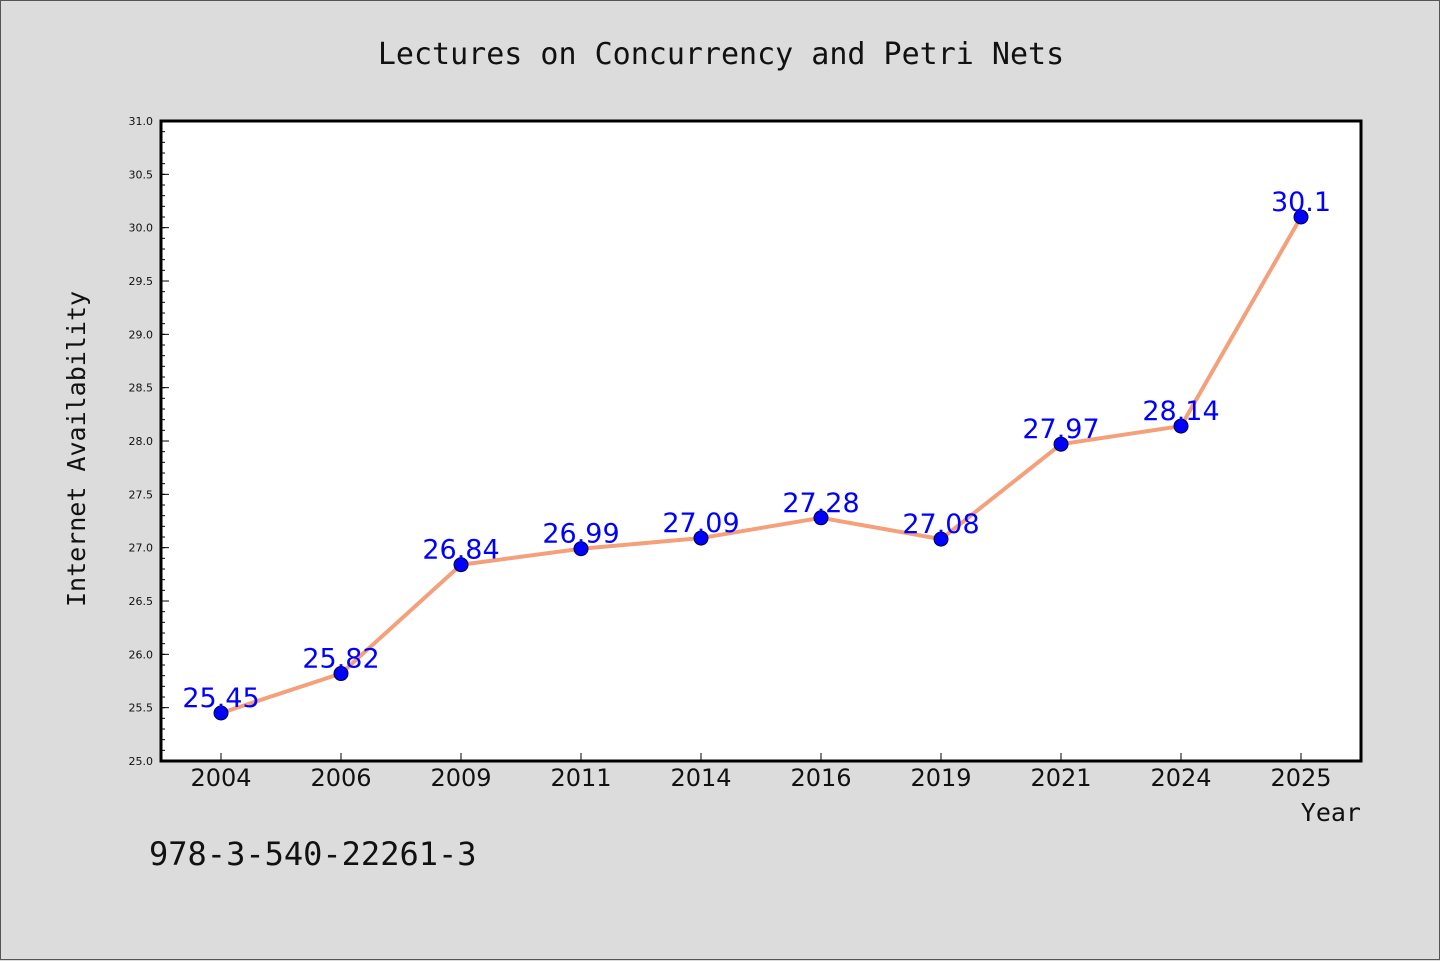 The width and height of the screenshot is (1440, 961). What do you see at coordinates (1301, 202) in the screenshot?
I see `data-label: 30.1` at bounding box center [1301, 202].